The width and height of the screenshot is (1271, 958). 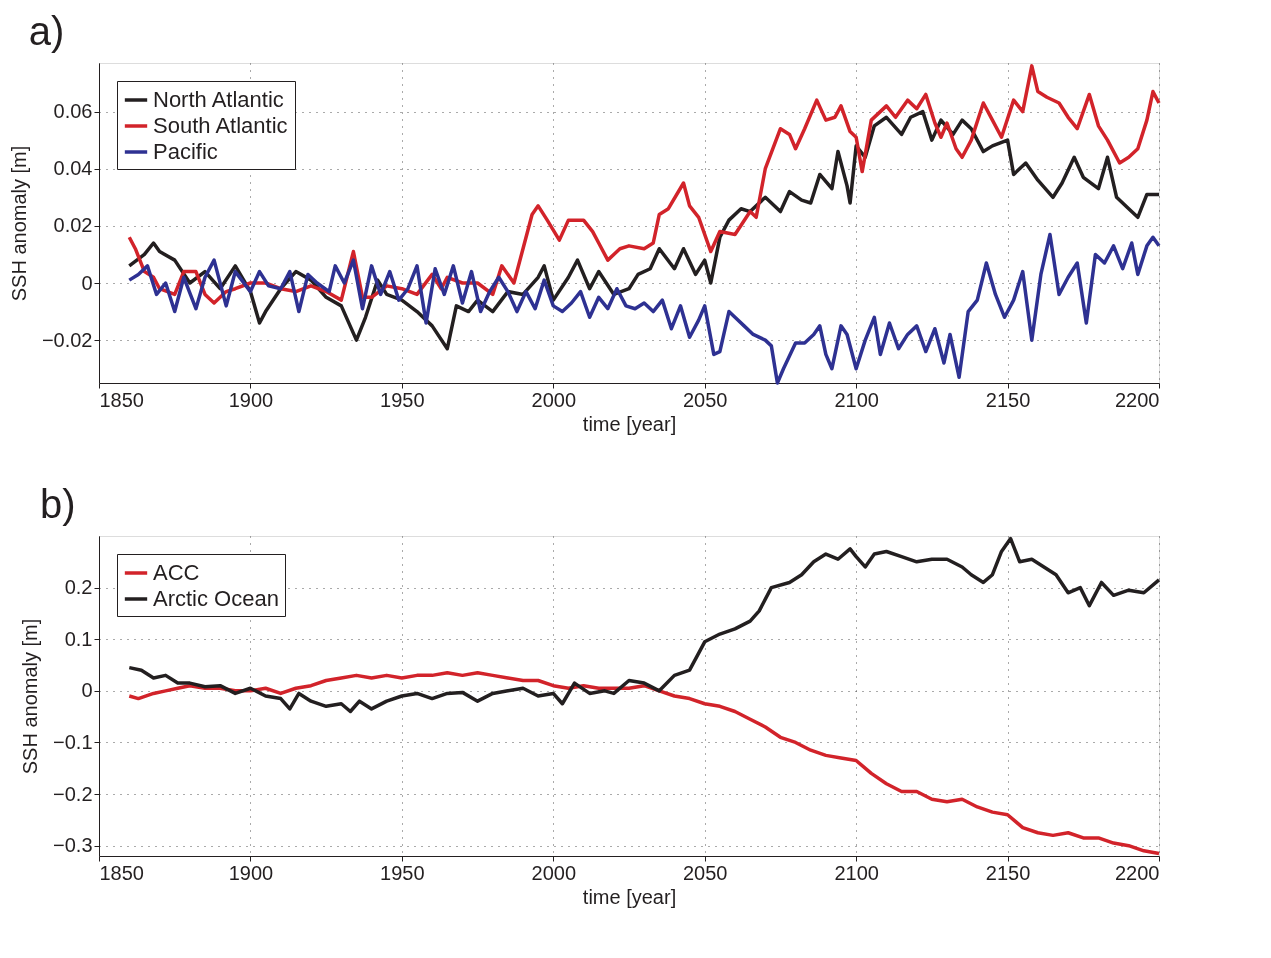 What do you see at coordinates (78, 638) in the screenshot?
I see `y-tick-label: 0.1` at bounding box center [78, 638].